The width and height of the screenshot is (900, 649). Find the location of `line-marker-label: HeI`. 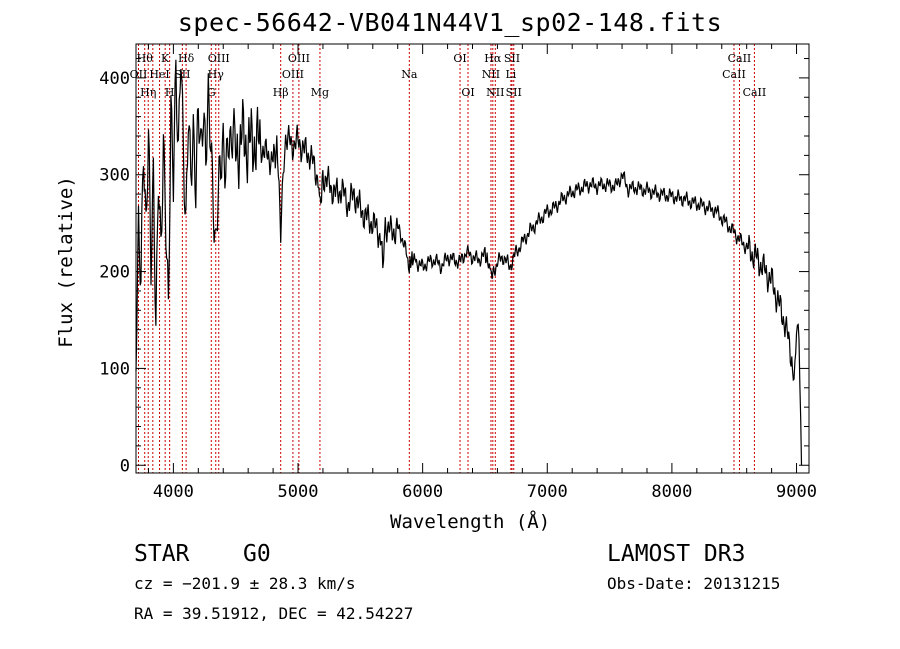

line-marker-label: HeI is located at coordinates (159, 74).